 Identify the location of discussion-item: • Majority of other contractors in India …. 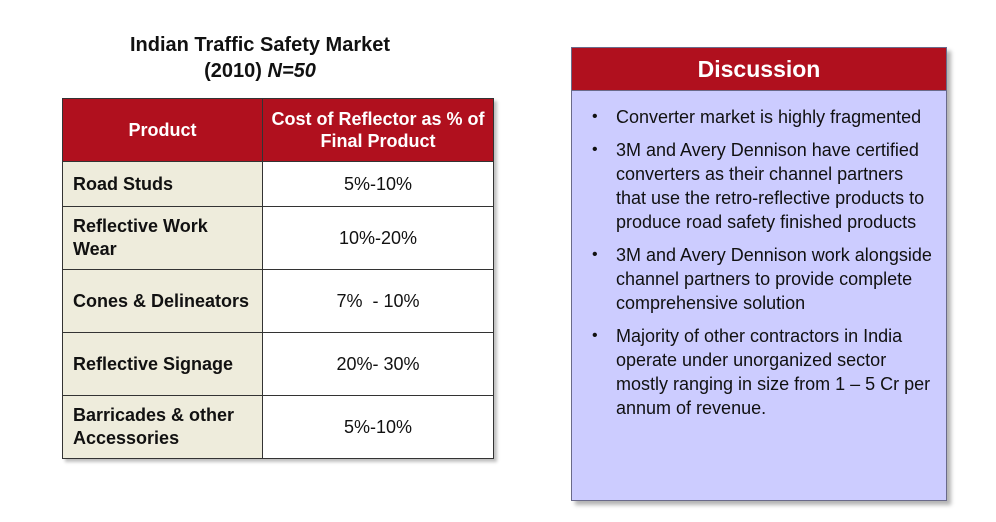
(759, 372).